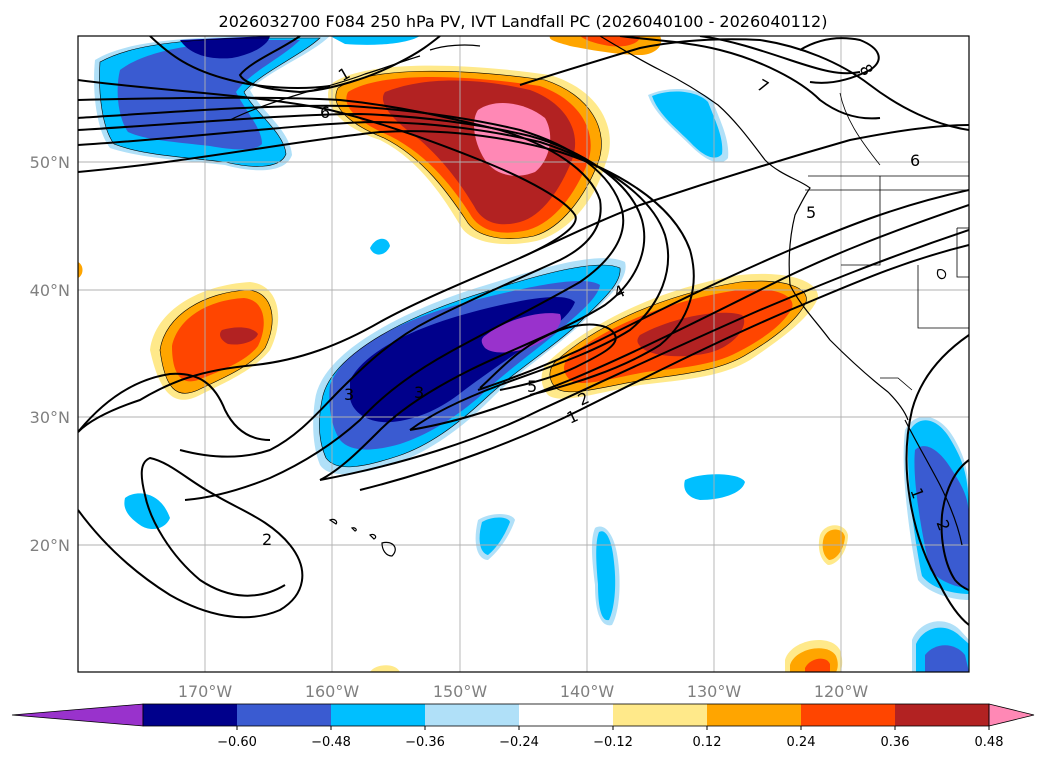  Describe the element at coordinates (895, 742) in the screenshot. I see `colorbar-tick-label: 0.36` at that location.